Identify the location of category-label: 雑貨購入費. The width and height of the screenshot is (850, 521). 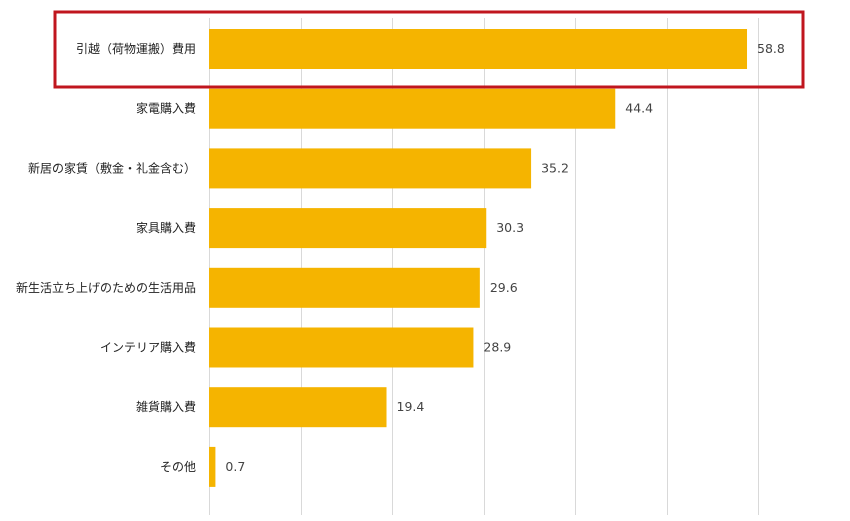
(166, 406).